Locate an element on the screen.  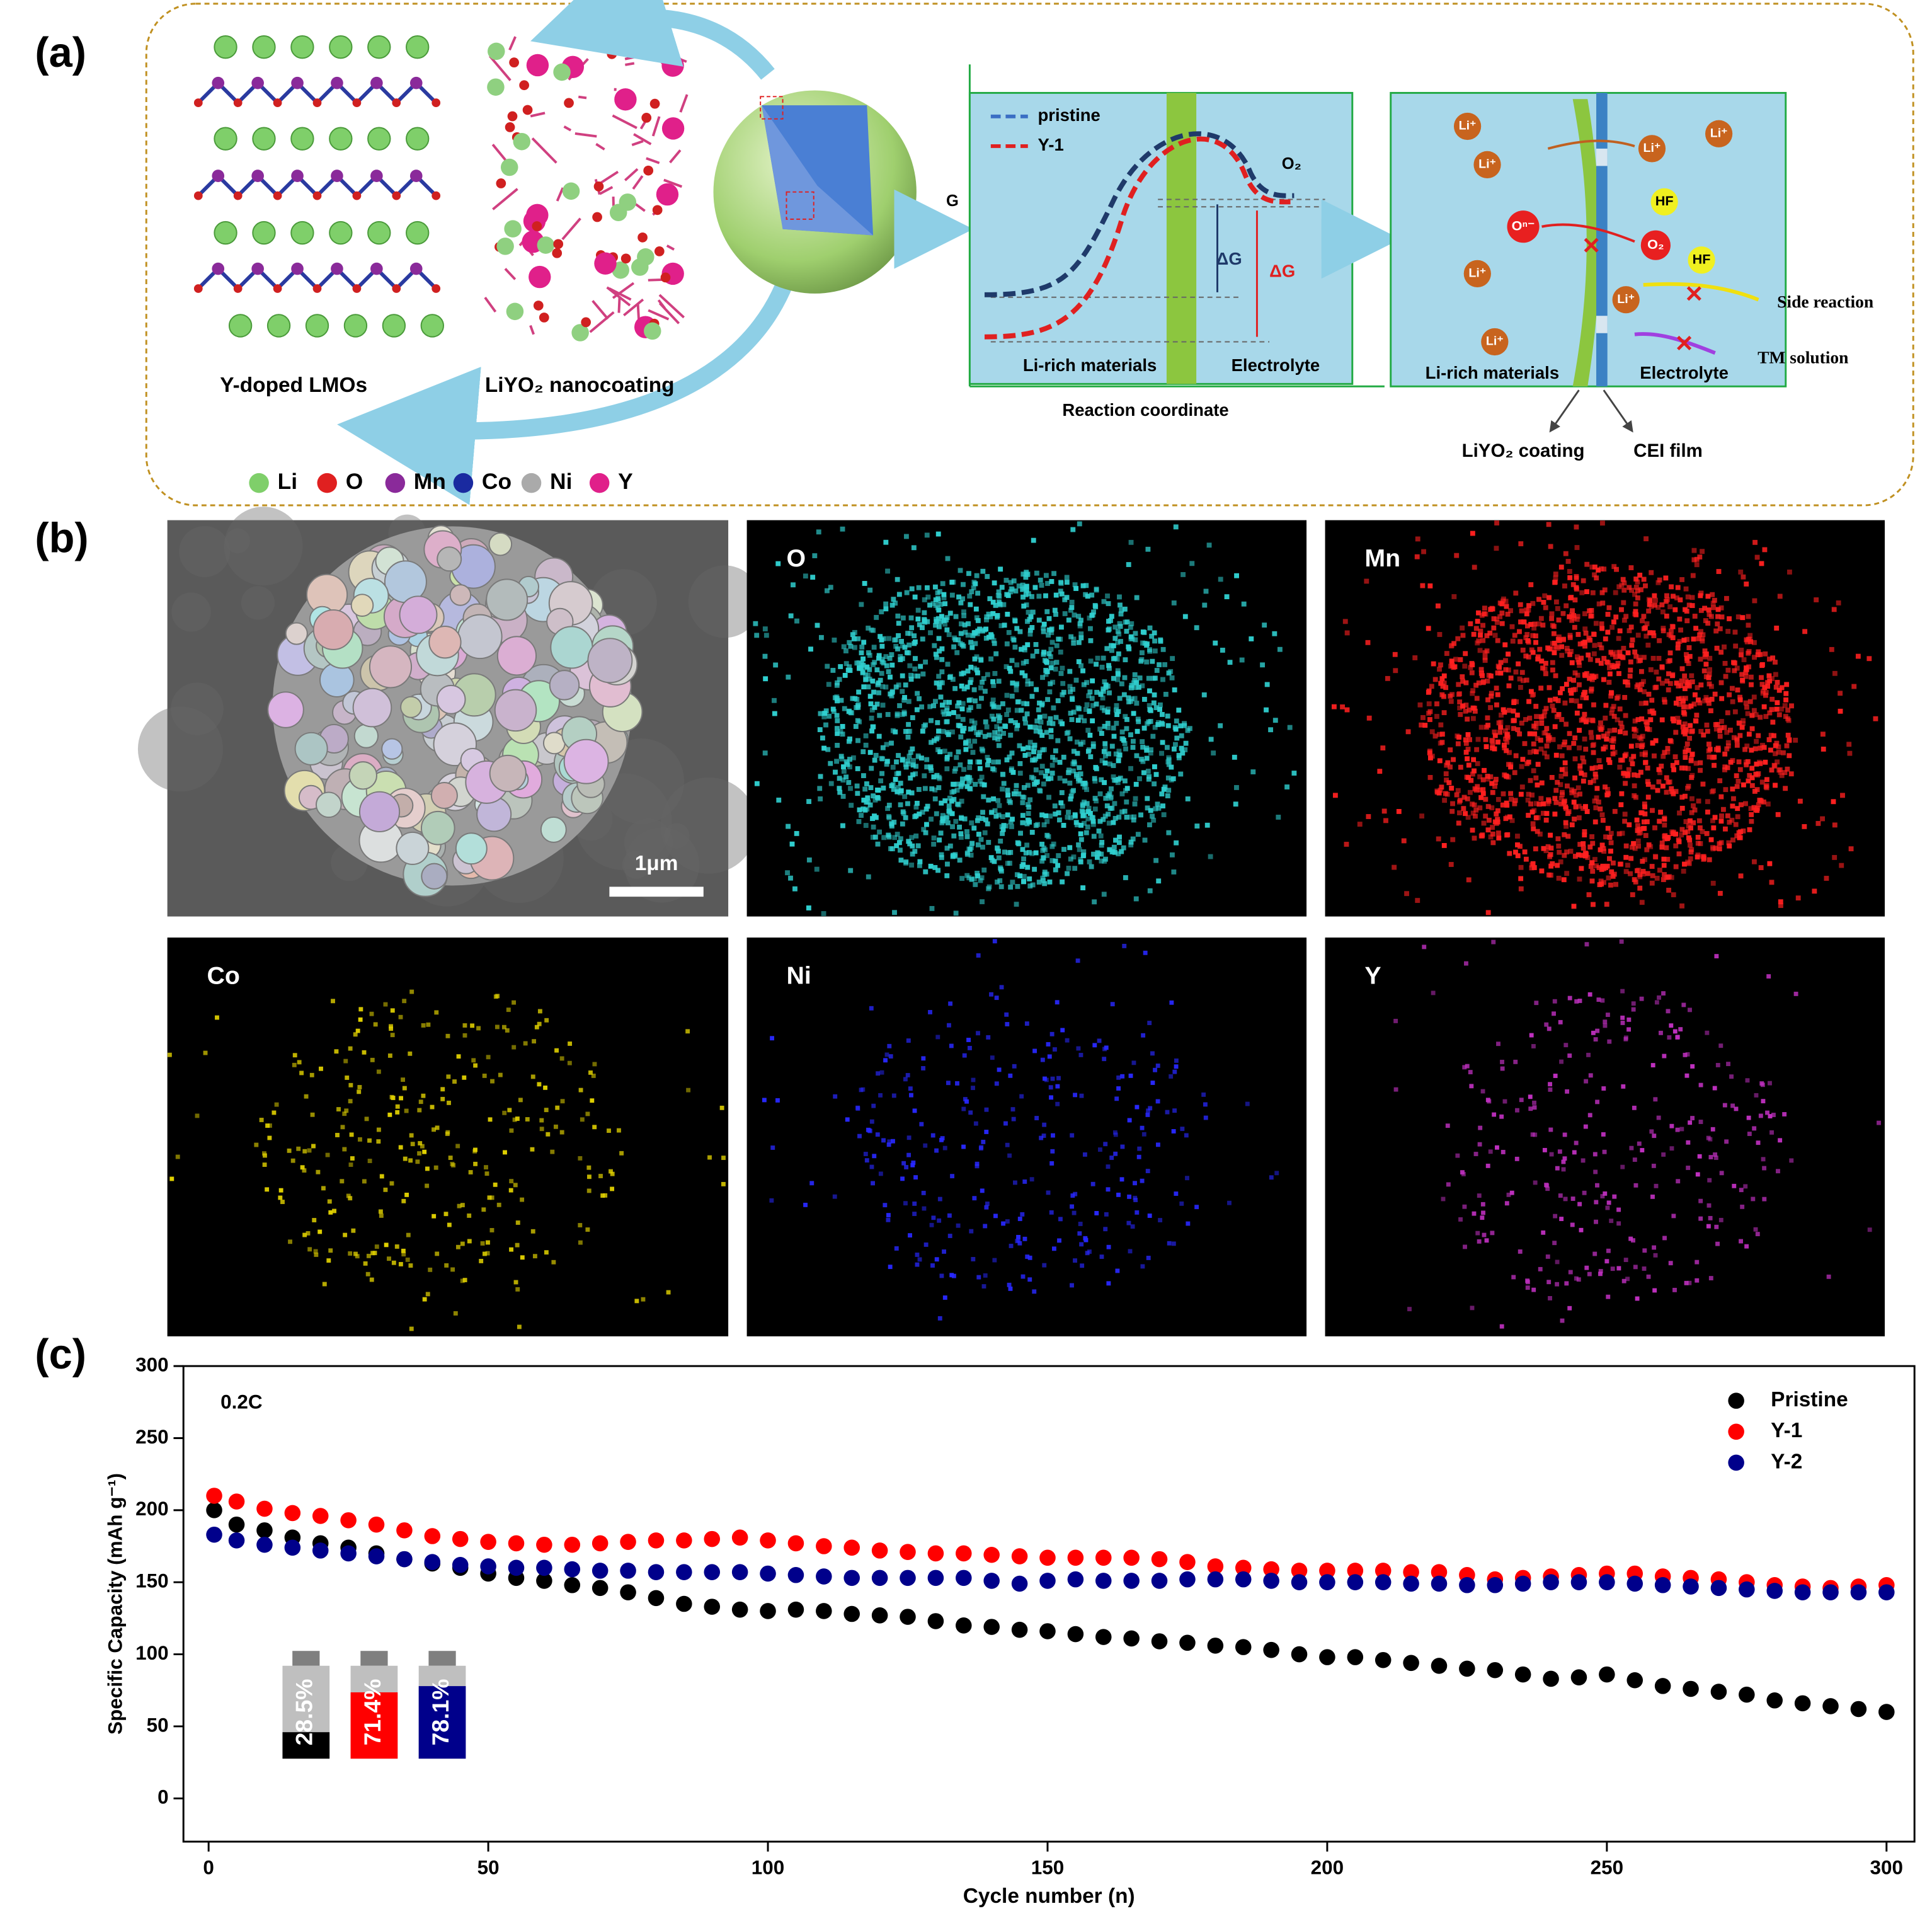
arrow is located at coordinates (1675, 343).